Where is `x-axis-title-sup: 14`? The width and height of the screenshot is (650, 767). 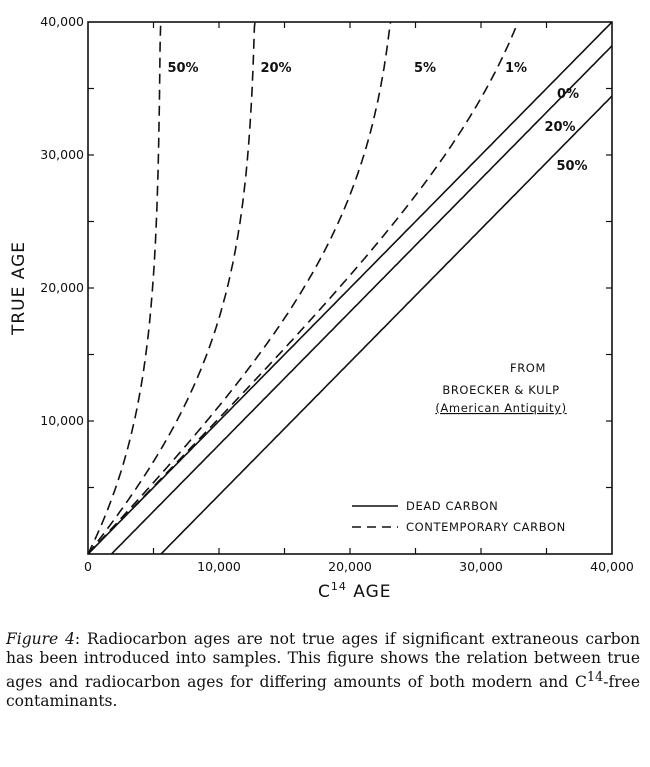 x-axis-title-sup: 14 is located at coordinates (339, 586).